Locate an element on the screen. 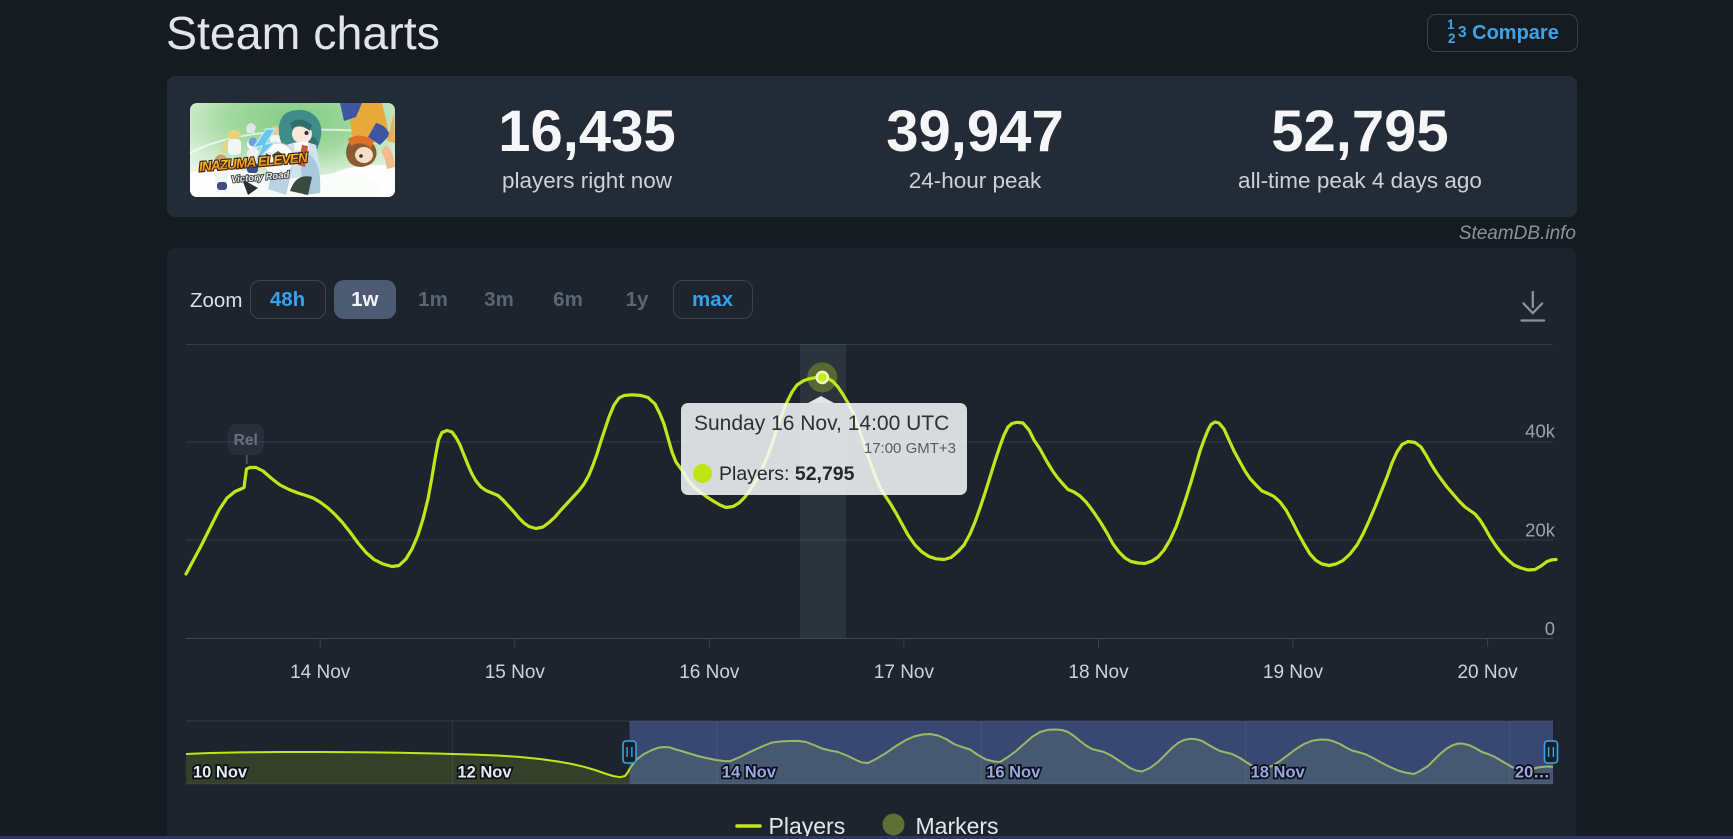  svg-text: 40k is located at coordinates (1540, 431).